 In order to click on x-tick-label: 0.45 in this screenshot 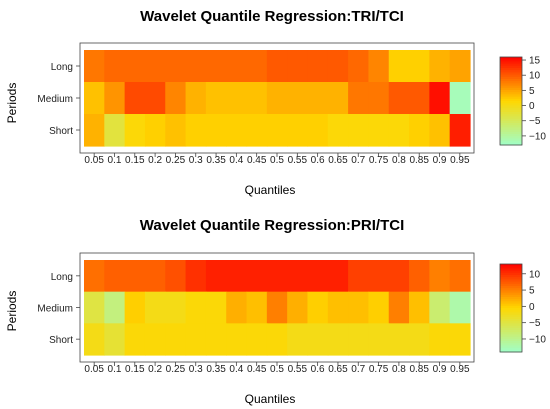, I will do `click(257, 160)`.